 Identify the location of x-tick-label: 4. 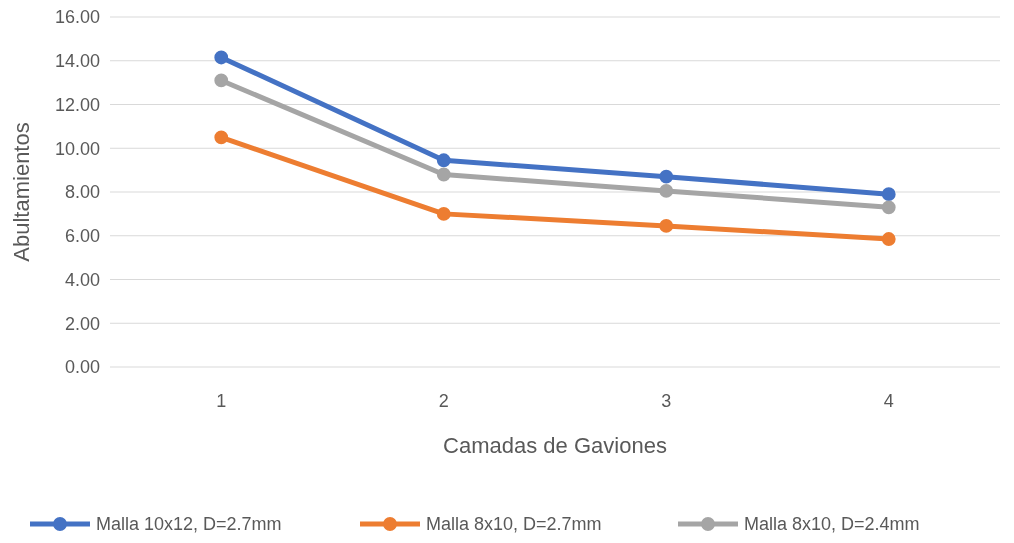
(888, 401).